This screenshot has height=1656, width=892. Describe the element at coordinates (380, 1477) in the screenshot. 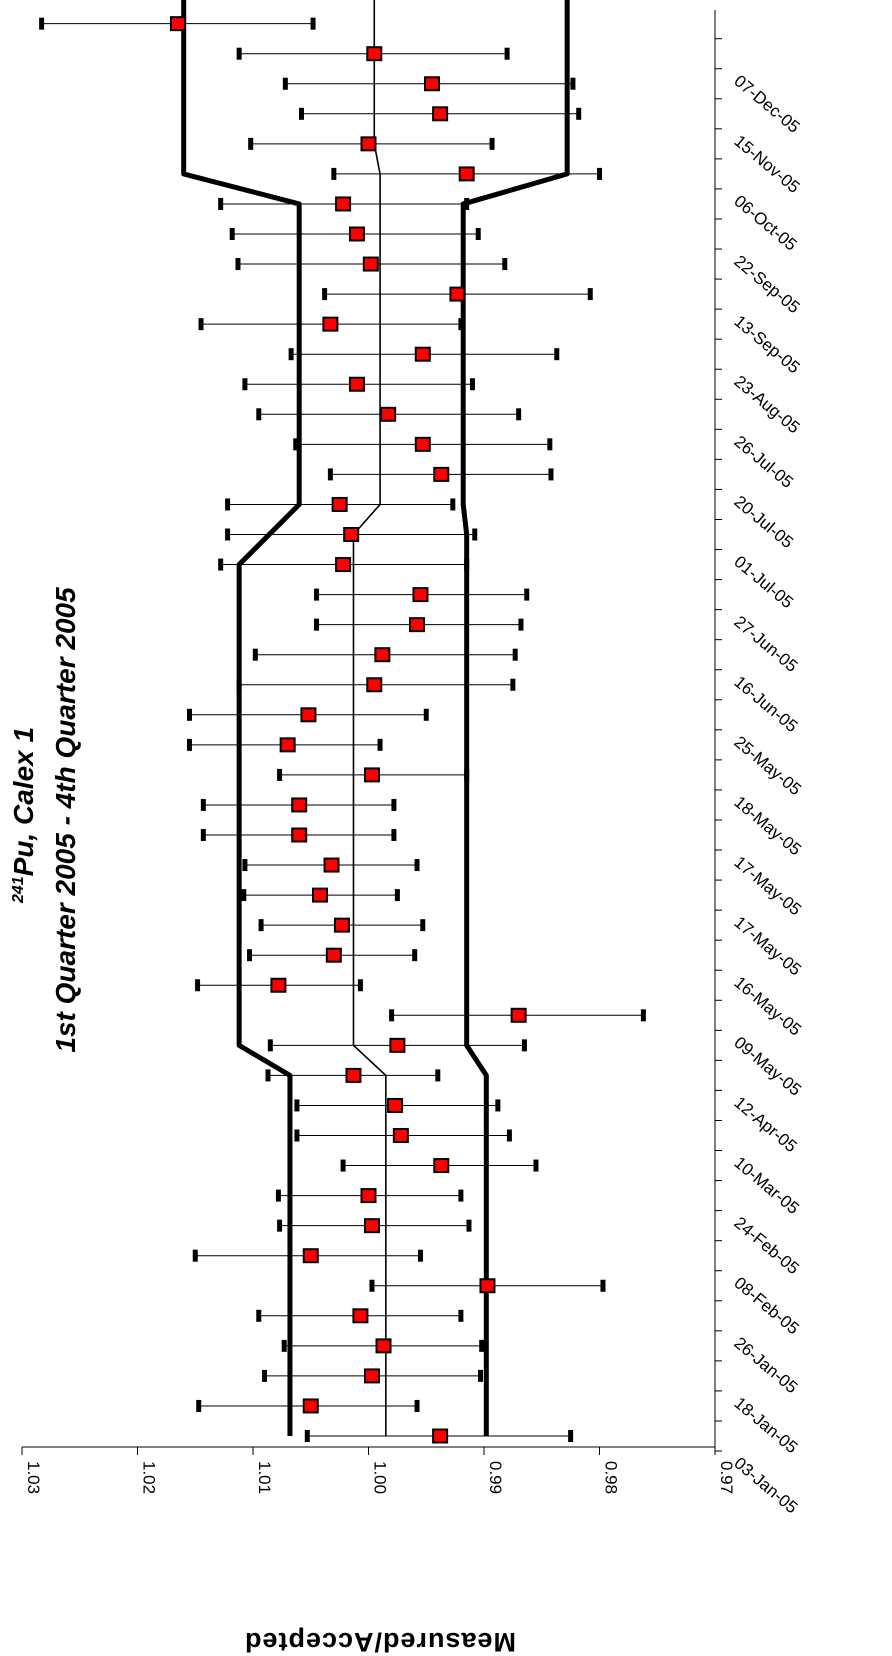

I see `value-tick-label: 1.00` at that location.